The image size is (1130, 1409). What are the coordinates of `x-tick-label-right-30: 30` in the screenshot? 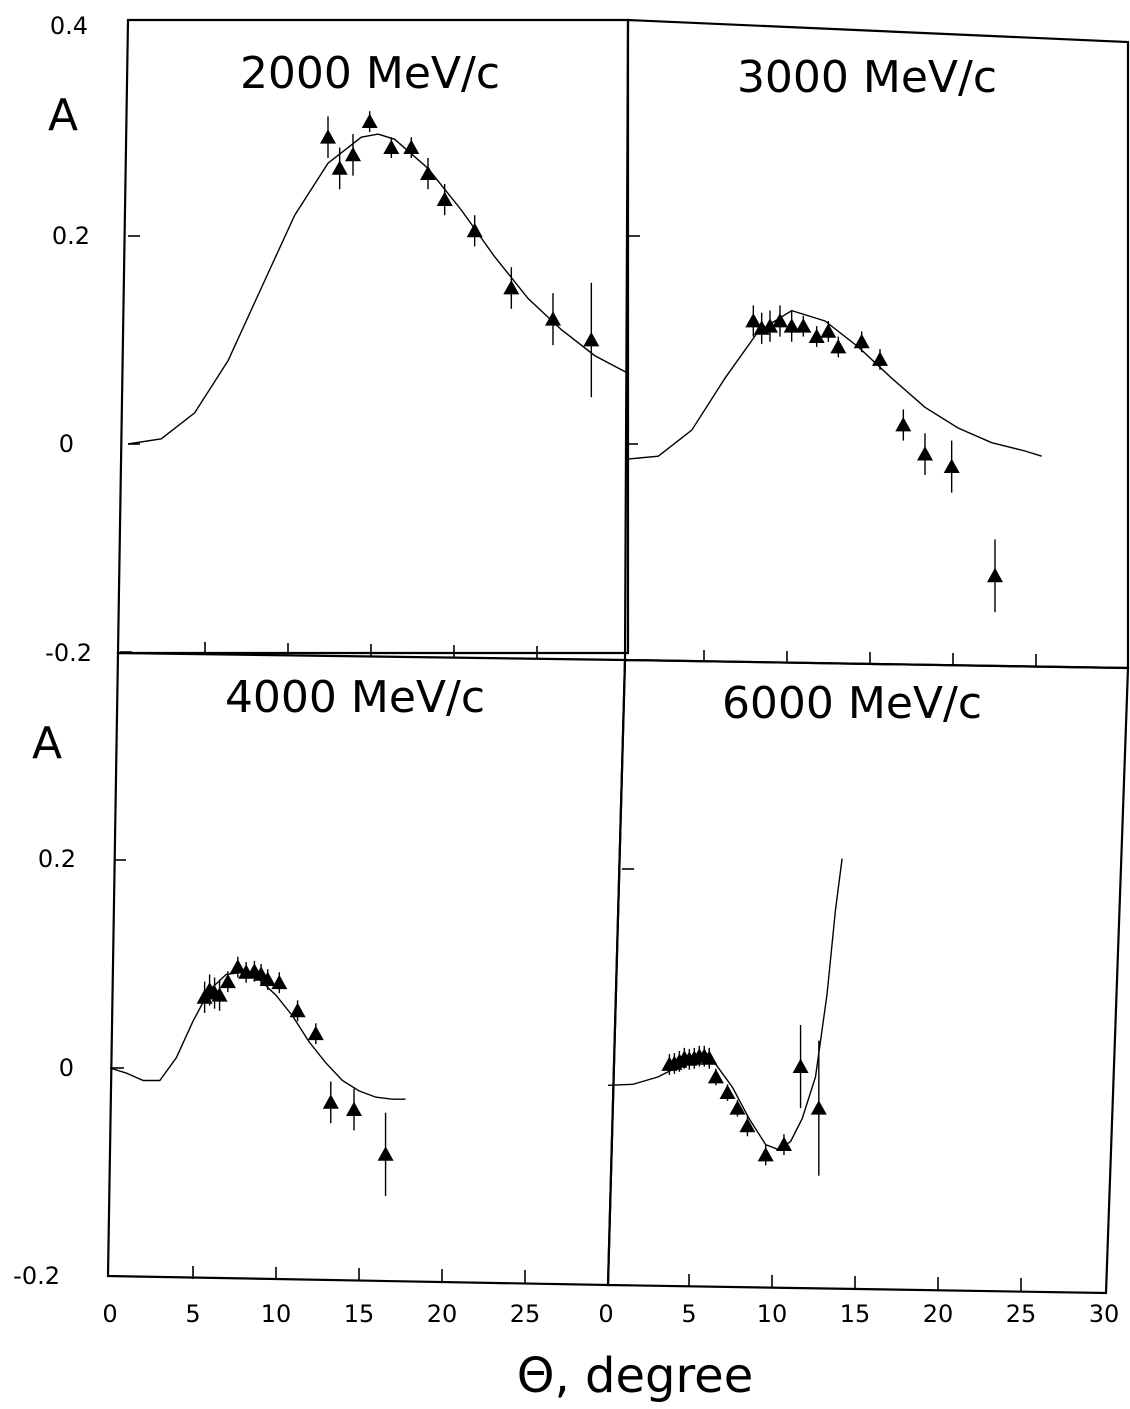 It's located at (1104, 1314).